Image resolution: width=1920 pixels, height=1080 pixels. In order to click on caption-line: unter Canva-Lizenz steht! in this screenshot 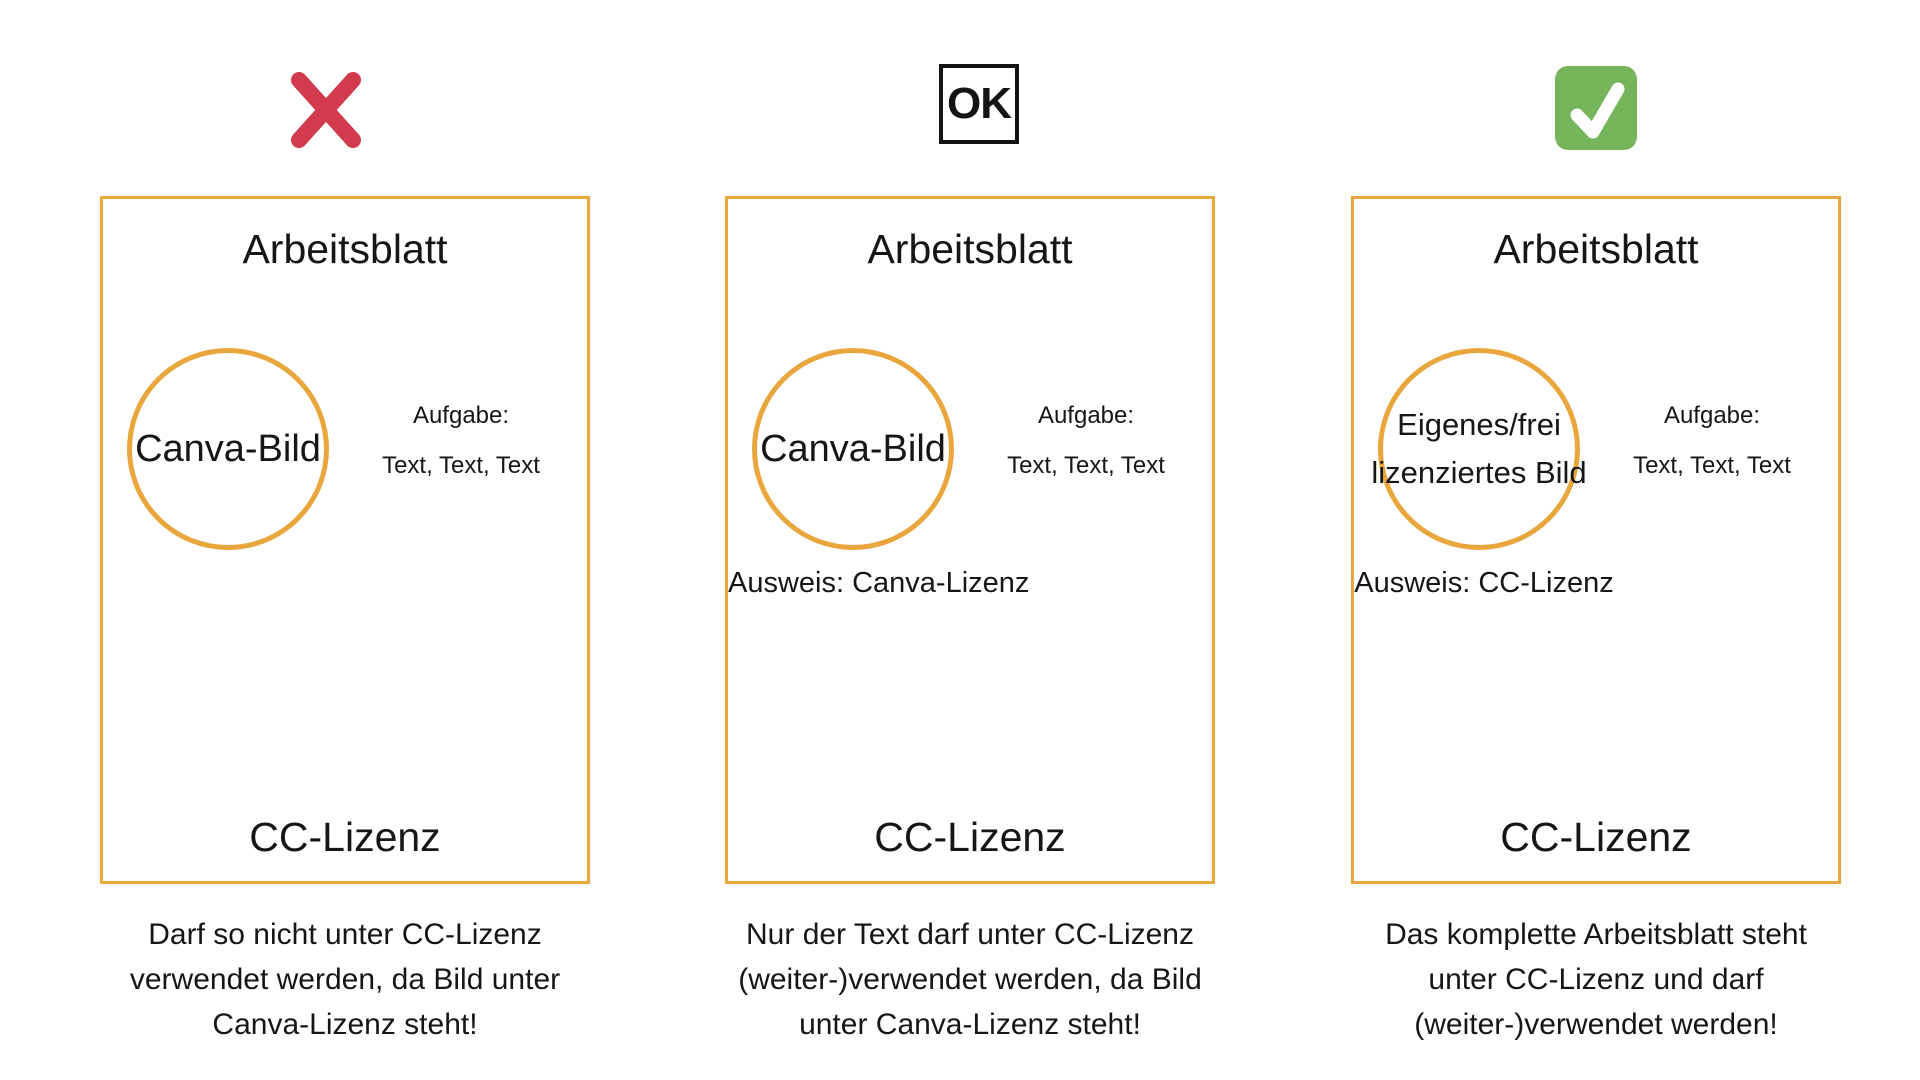, I will do `click(970, 1024)`.